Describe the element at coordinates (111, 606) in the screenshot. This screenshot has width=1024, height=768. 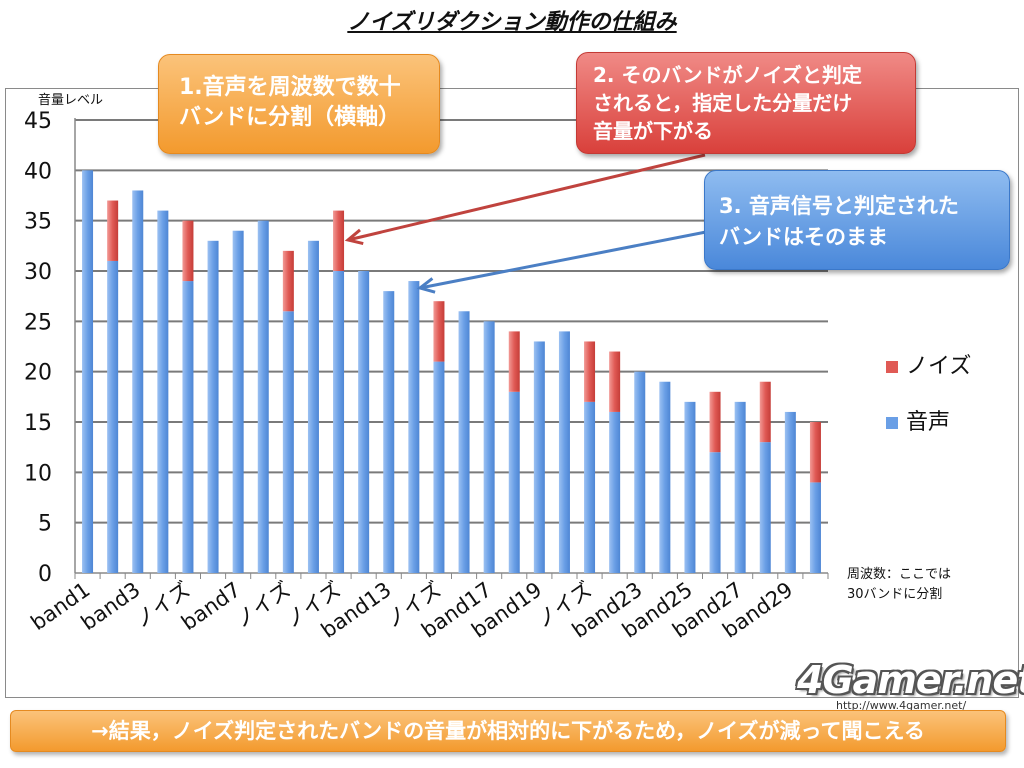
I see `x-tick-label: band3` at that location.